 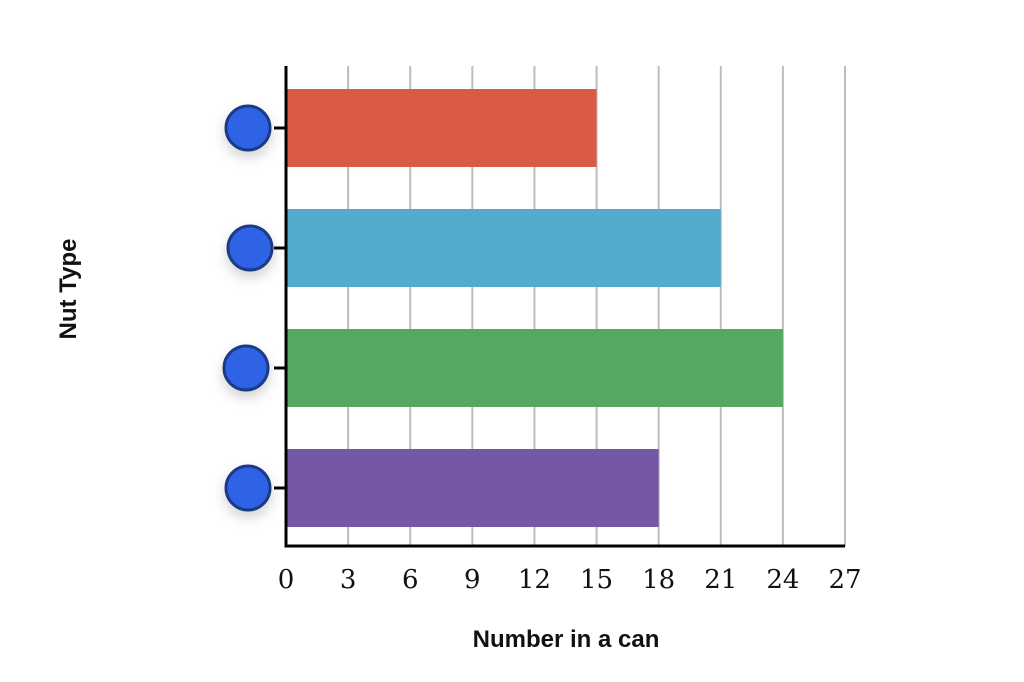 What do you see at coordinates (68, 289) in the screenshot?
I see `y-axis-title: Nut Type` at bounding box center [68, 289].